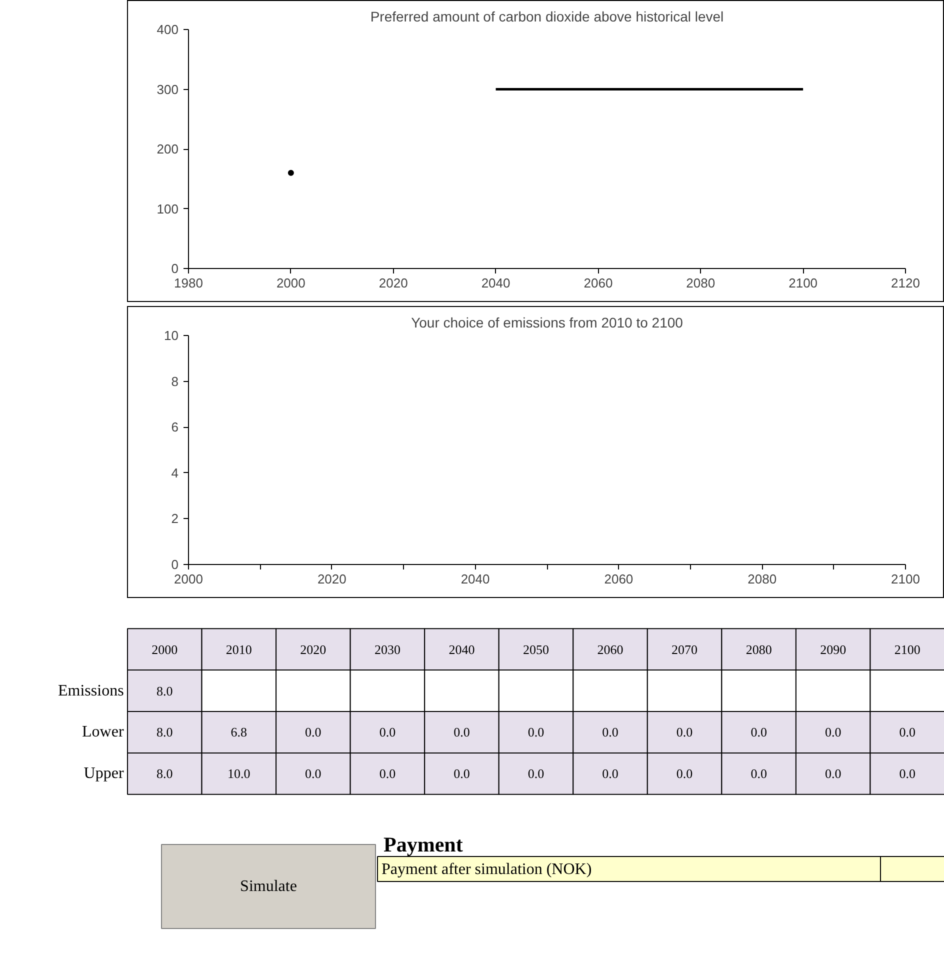  I want to click on y-tick-label: 400, so click(167, 29).